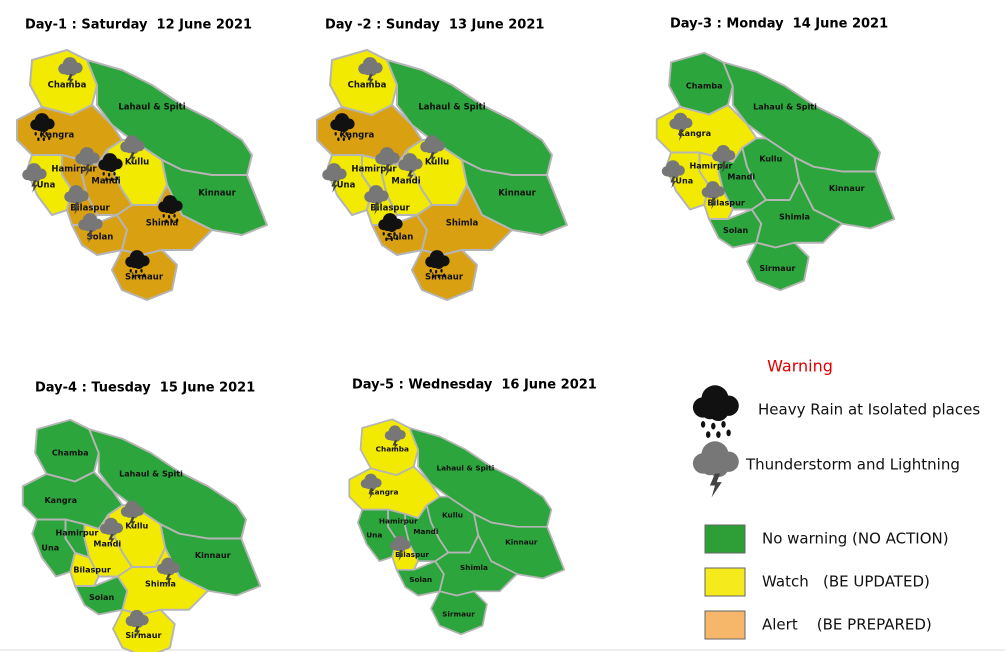 This screenshot has height=652, width=1005. I want to click on legend-level-label: No warning (NO ACTION), so click(855, 539).